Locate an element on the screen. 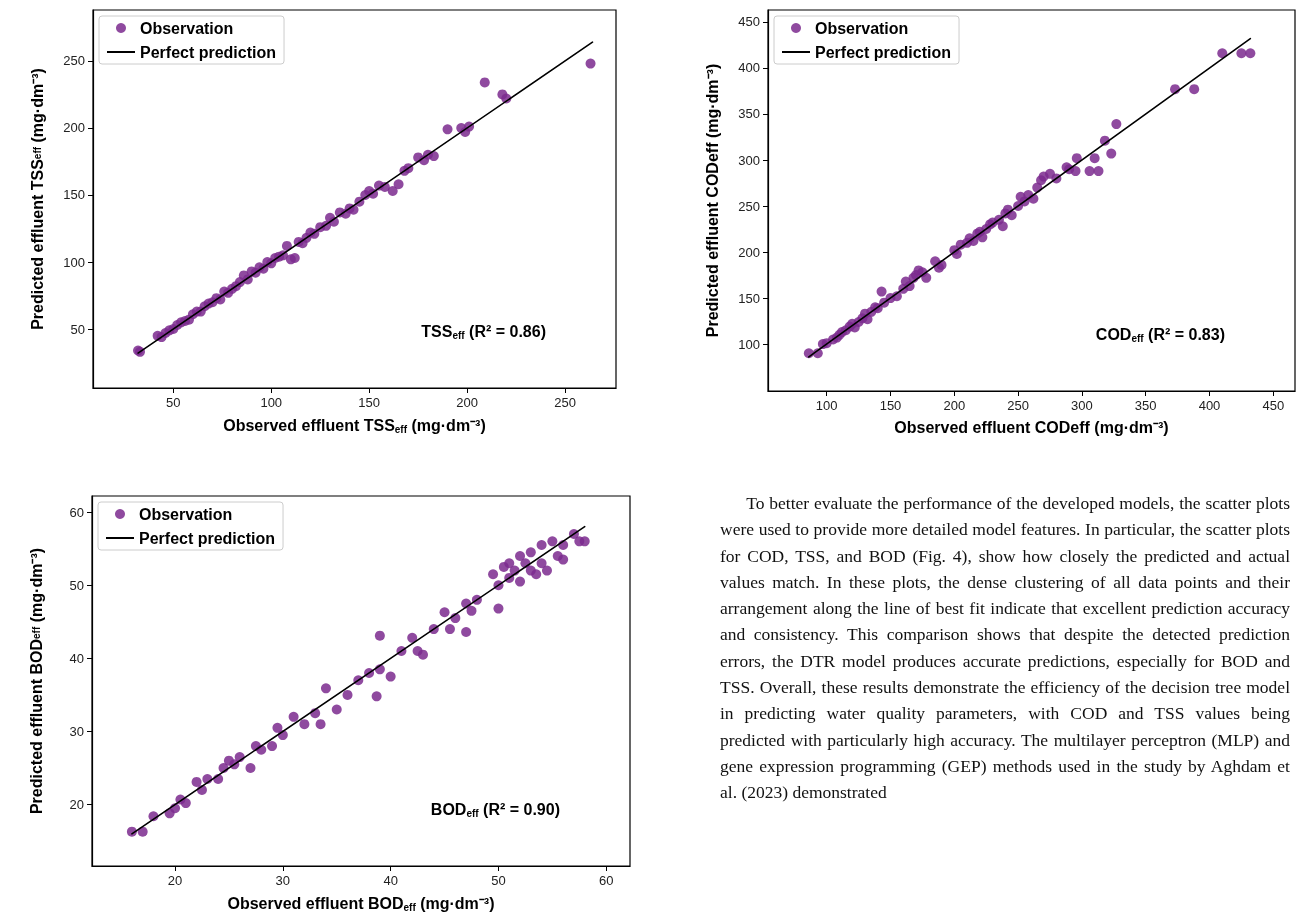 The width and height of the screenshot is (1296, 924). x-tick-label: 40 is located at coordinates (390, 880).